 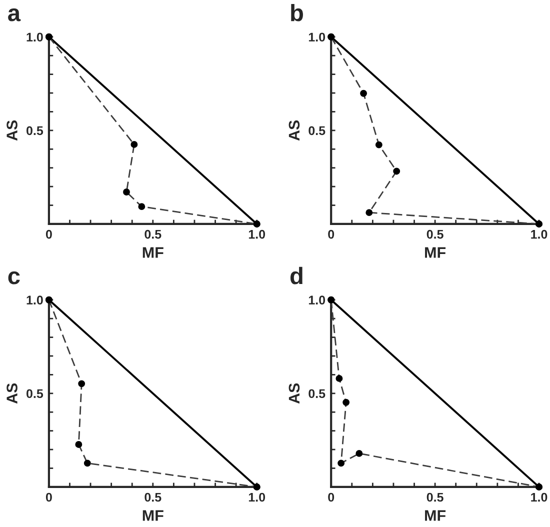 I want to click on chart-title: c, so click(x=14, y=277).